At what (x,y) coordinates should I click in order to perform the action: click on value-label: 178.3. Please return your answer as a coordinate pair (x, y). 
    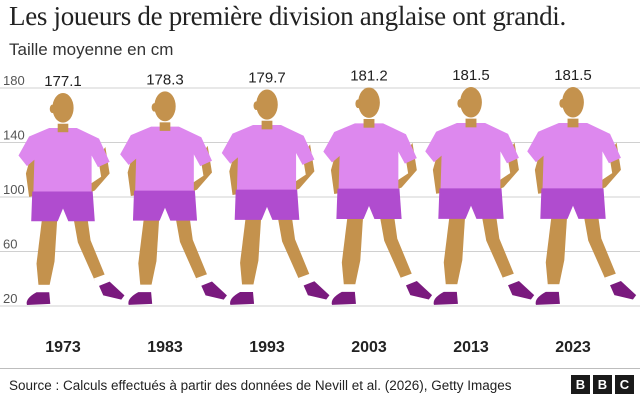
    Looking at the image, I should click on (165, 79).